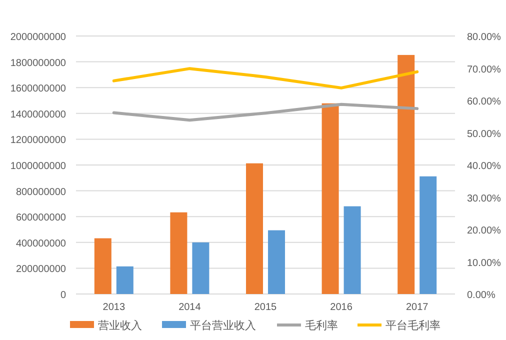 Image resolution: width=506 pixels, height=340 pixels. Describe the element at coordinates (341, 307) in the screenshot. I see `x-tick-label: 2016` at that location.